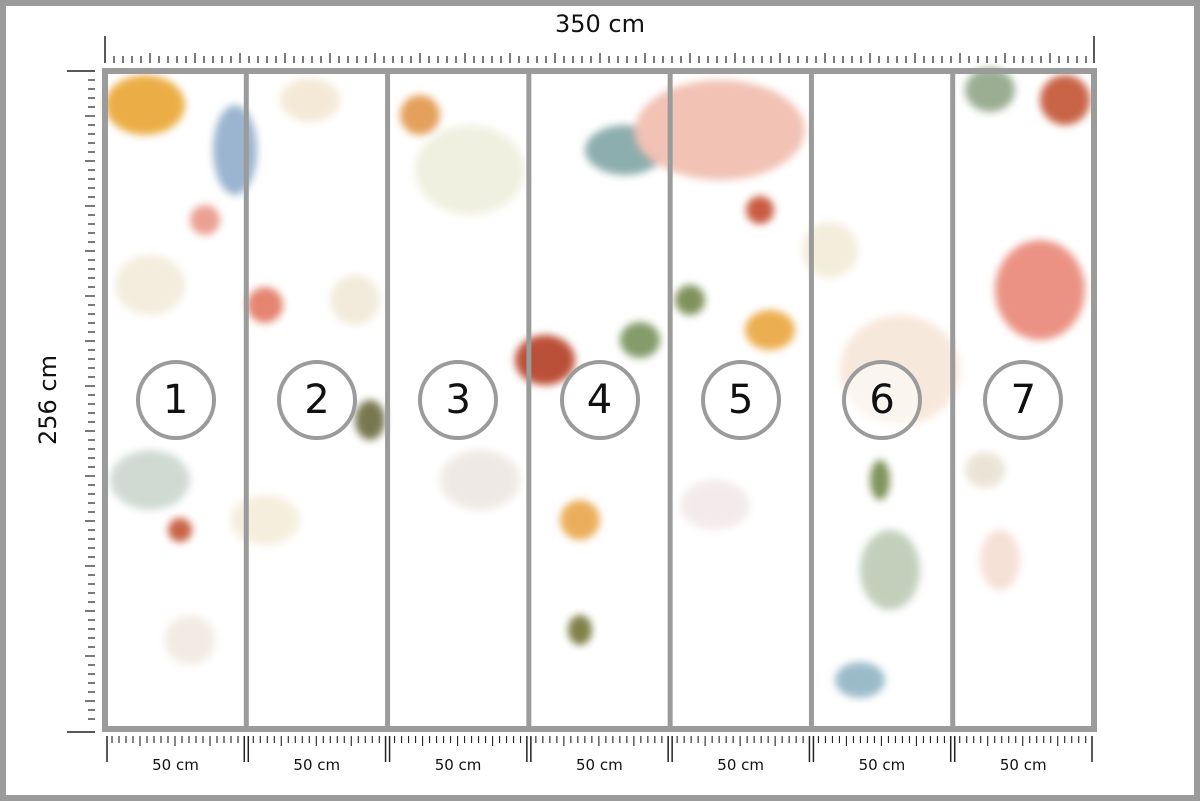  I want to click on width-label: 350 cm, so click(599, 24).